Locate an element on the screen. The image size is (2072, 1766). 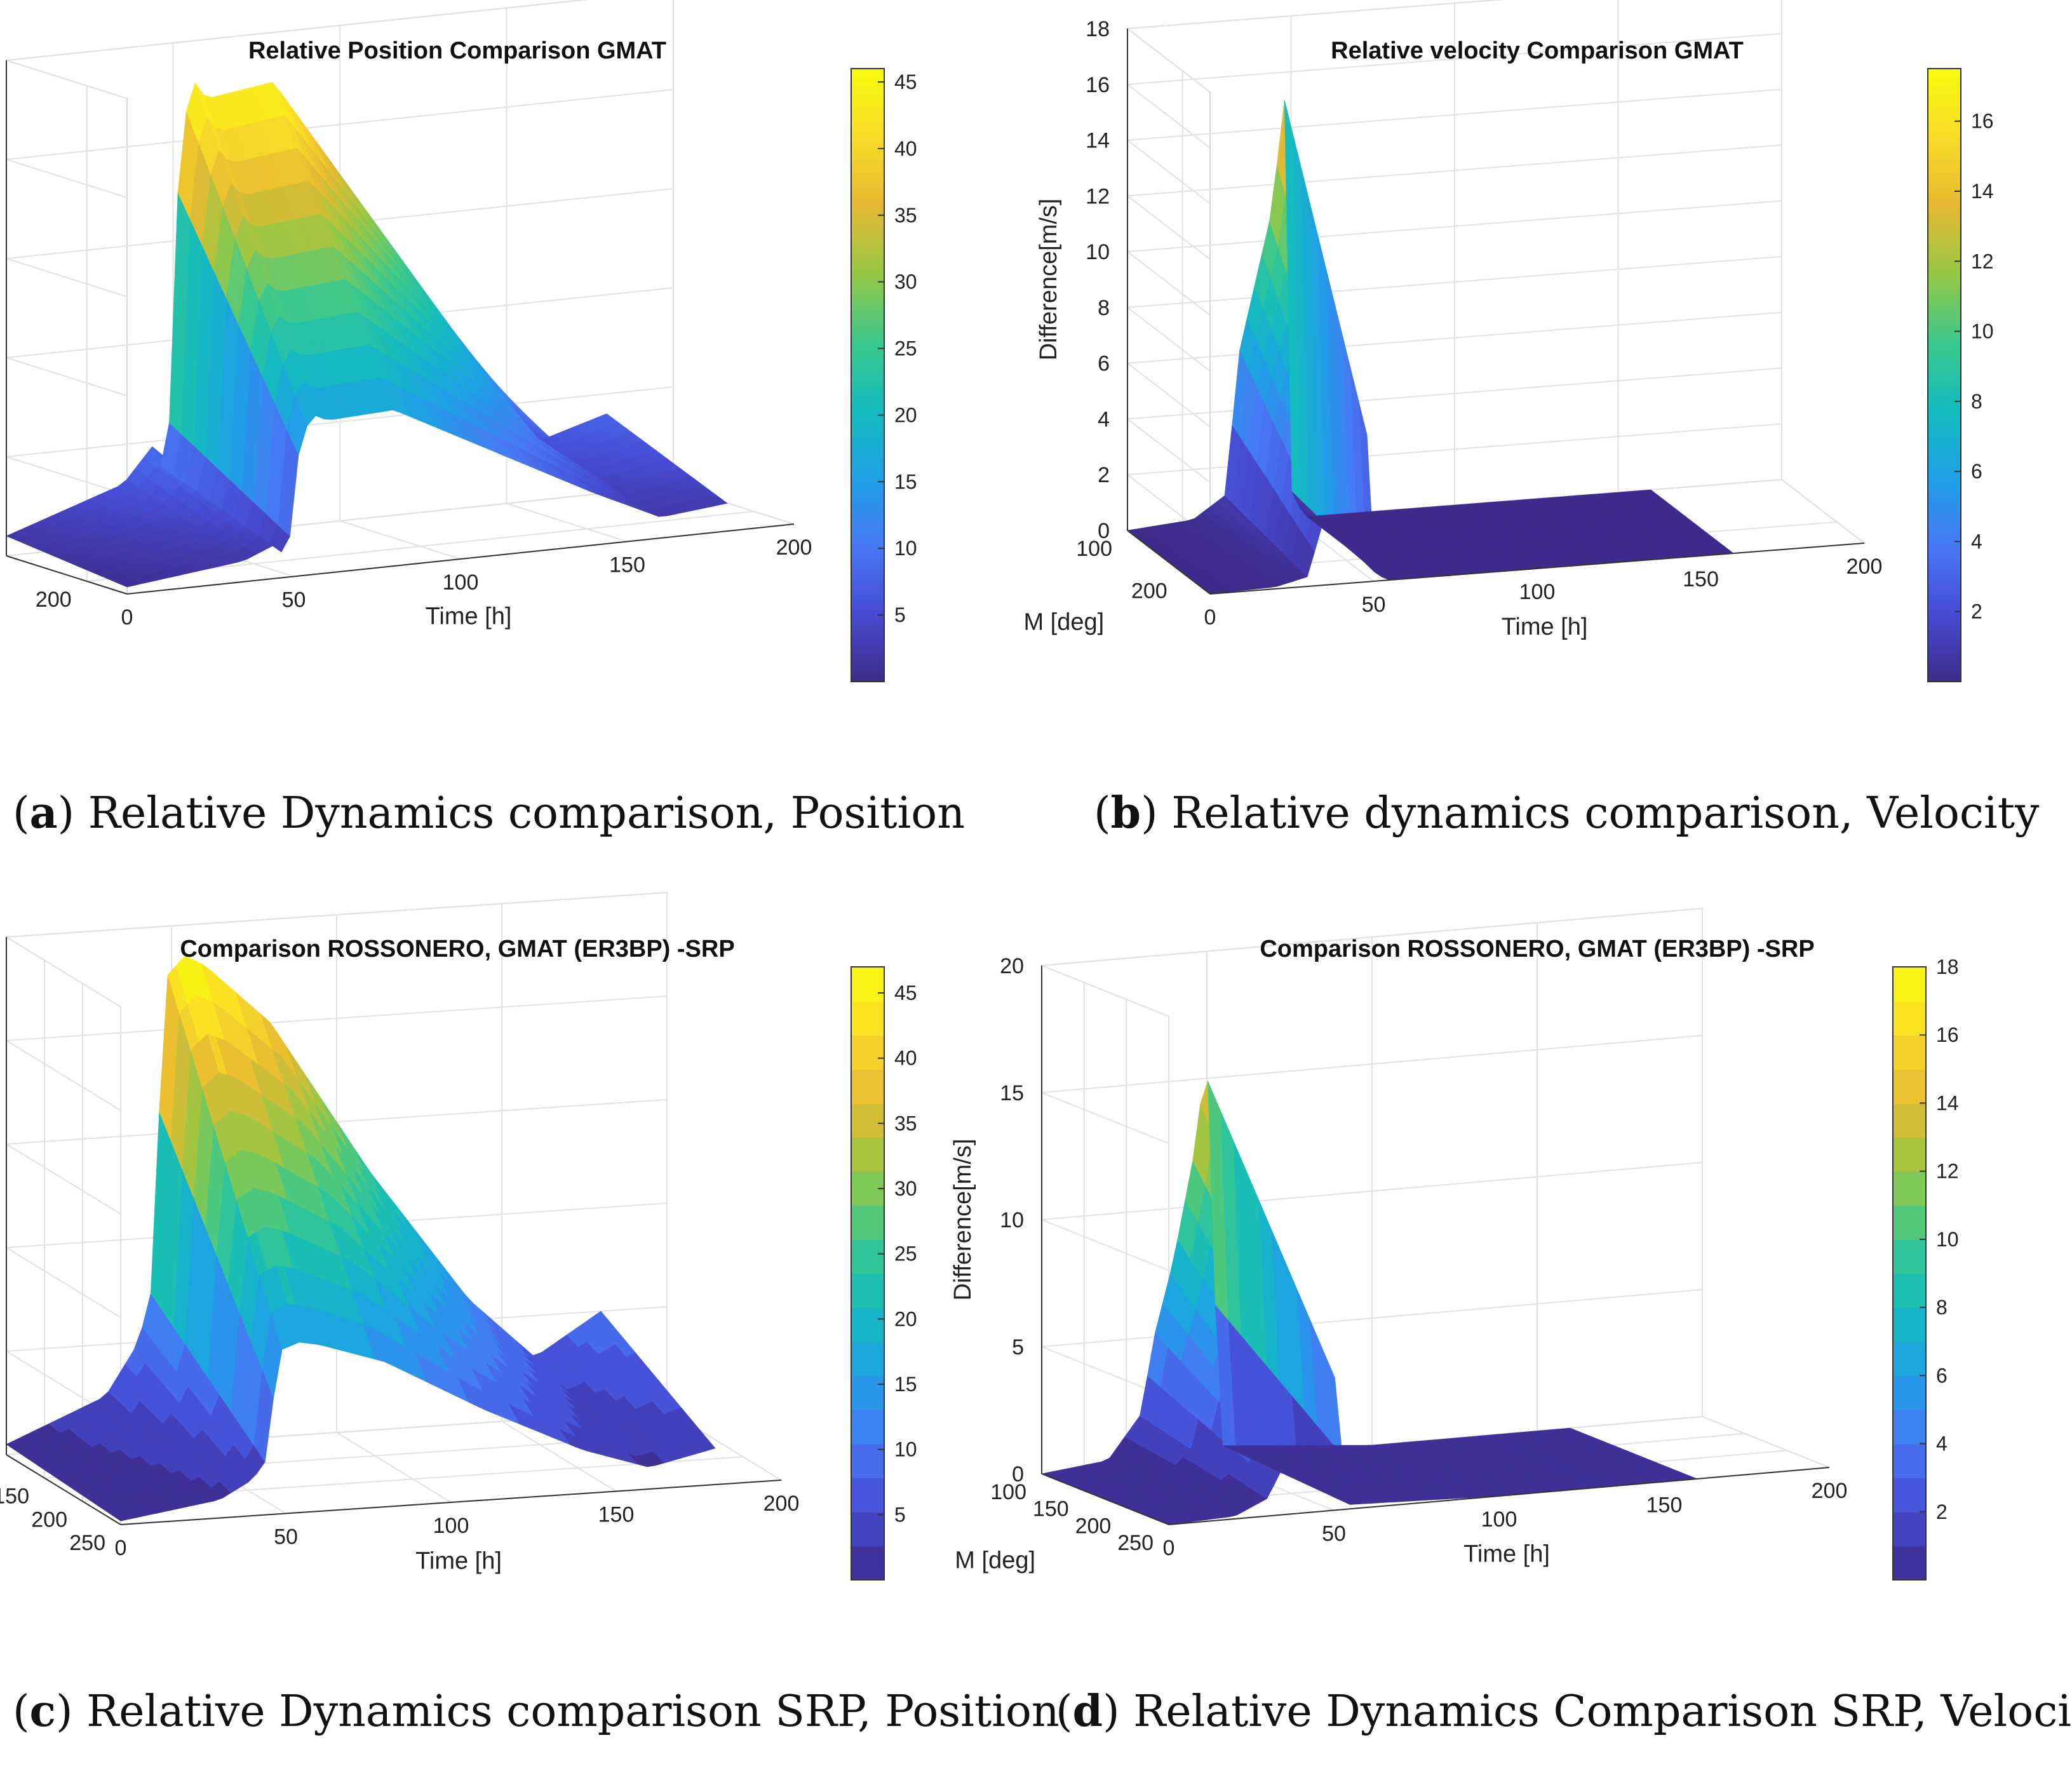
z-axis-label: Difference[m/s] is located at coordinates (1048, 280).